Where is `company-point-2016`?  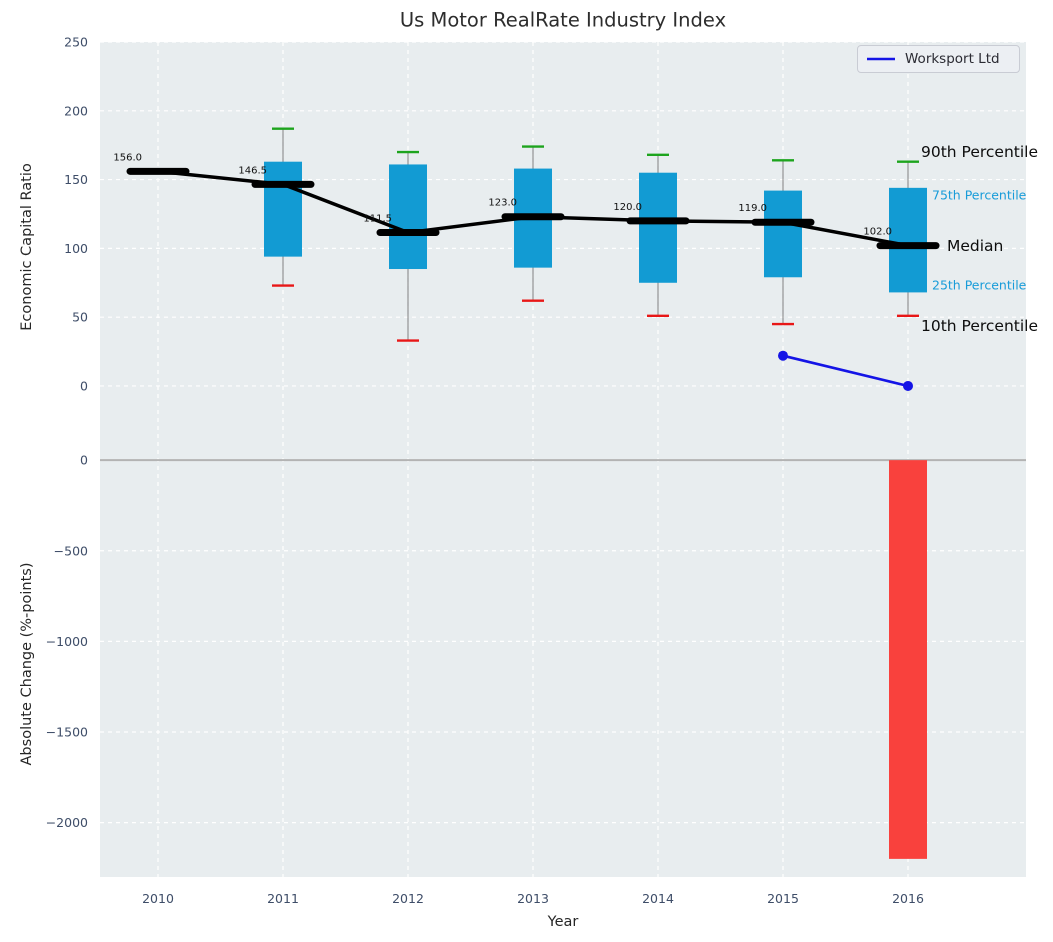 company-point-2016 is located at coordinates (908, 385).